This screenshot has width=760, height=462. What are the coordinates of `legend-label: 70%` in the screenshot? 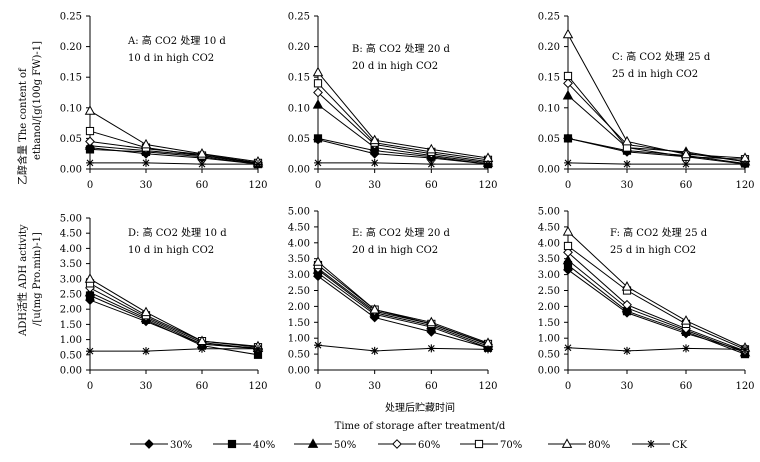 It's located at (511, 445).